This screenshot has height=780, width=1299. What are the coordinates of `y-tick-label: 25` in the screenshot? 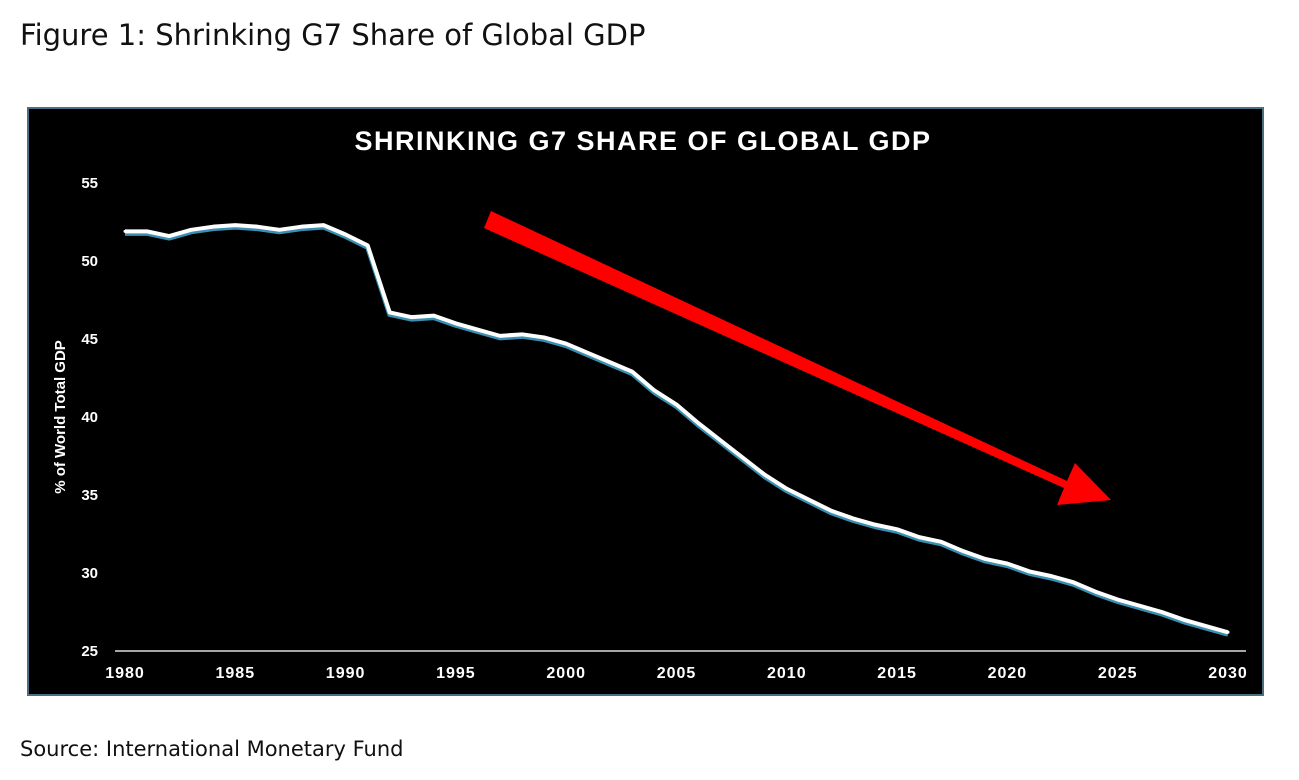 It's located at (89, 651).